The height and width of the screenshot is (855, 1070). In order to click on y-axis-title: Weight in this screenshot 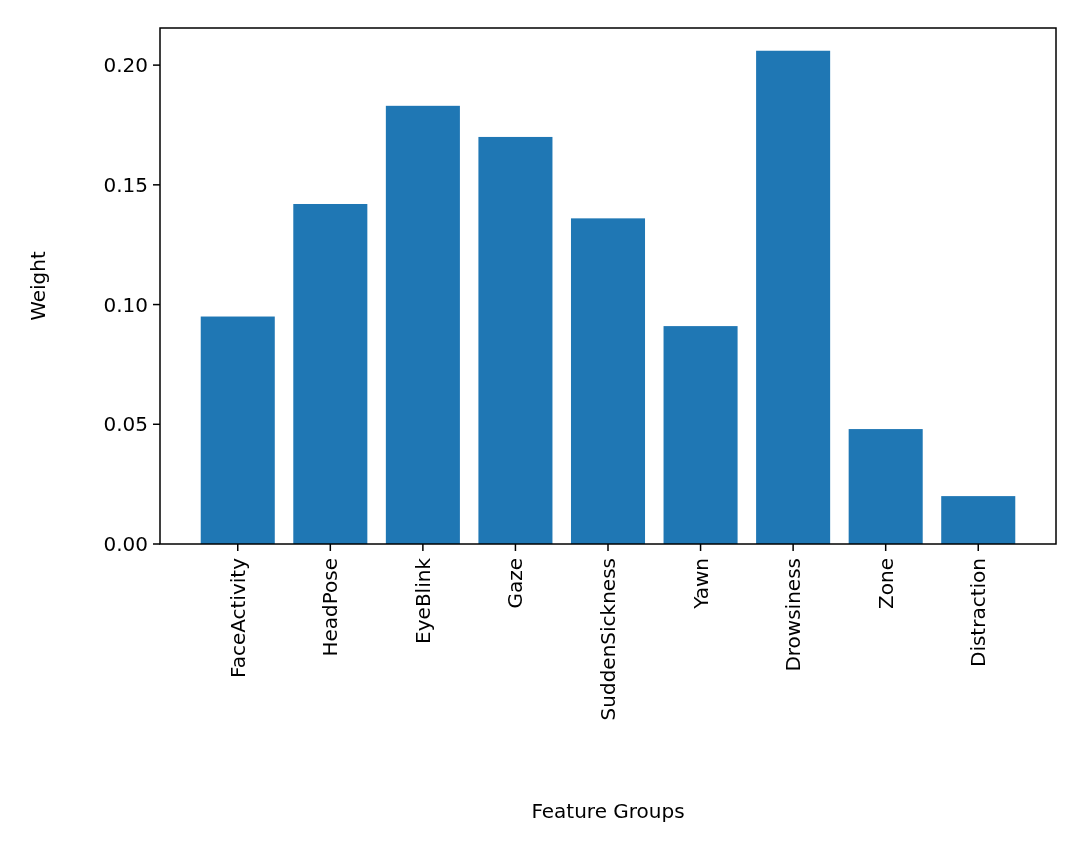, I will do `click(38, 286)`.